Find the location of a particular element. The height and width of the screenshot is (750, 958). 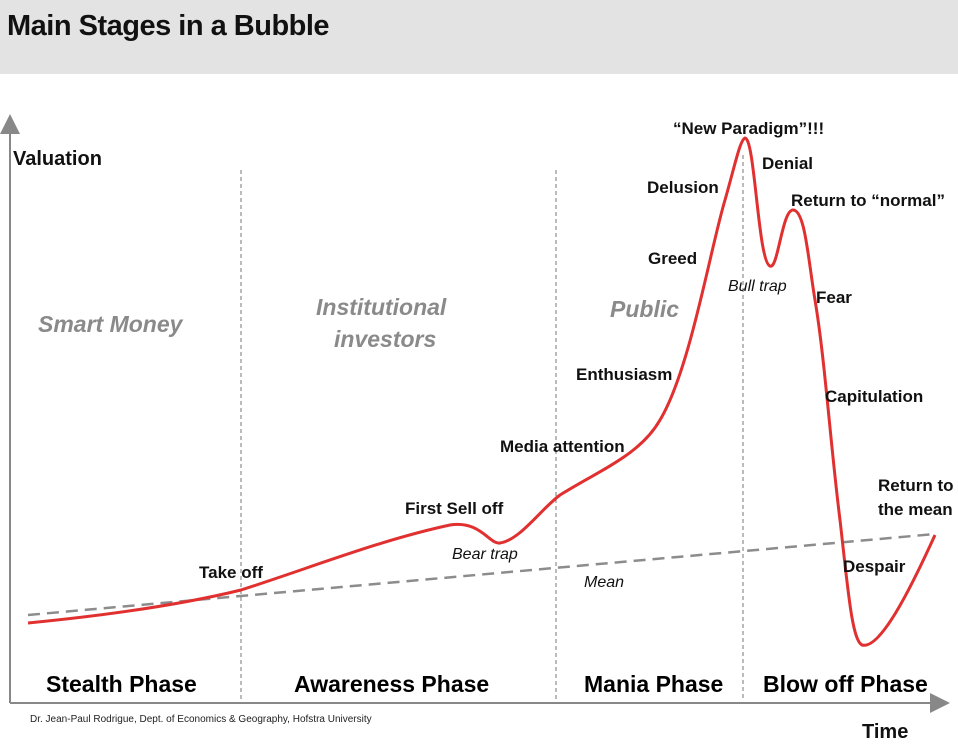

stage-denial: Denial is located at coordinates (787, 163).